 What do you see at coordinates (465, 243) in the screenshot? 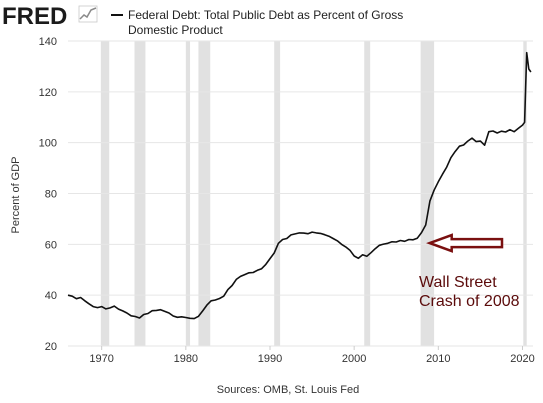
I see `annotation-arrow` at bounding box center [465, 243].